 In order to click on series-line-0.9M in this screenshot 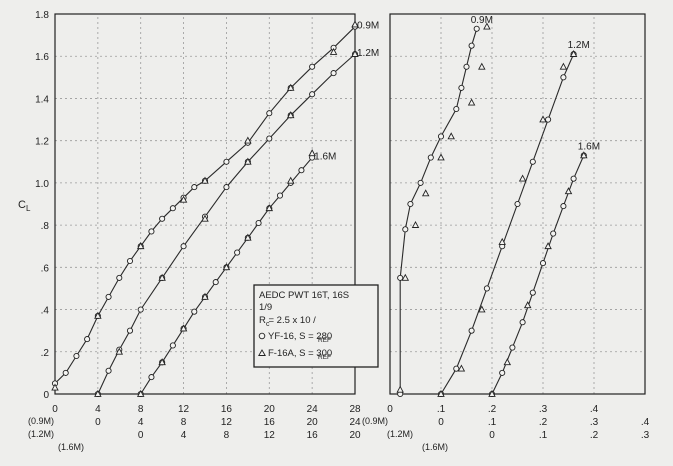, I will do `click(438, 211)`.